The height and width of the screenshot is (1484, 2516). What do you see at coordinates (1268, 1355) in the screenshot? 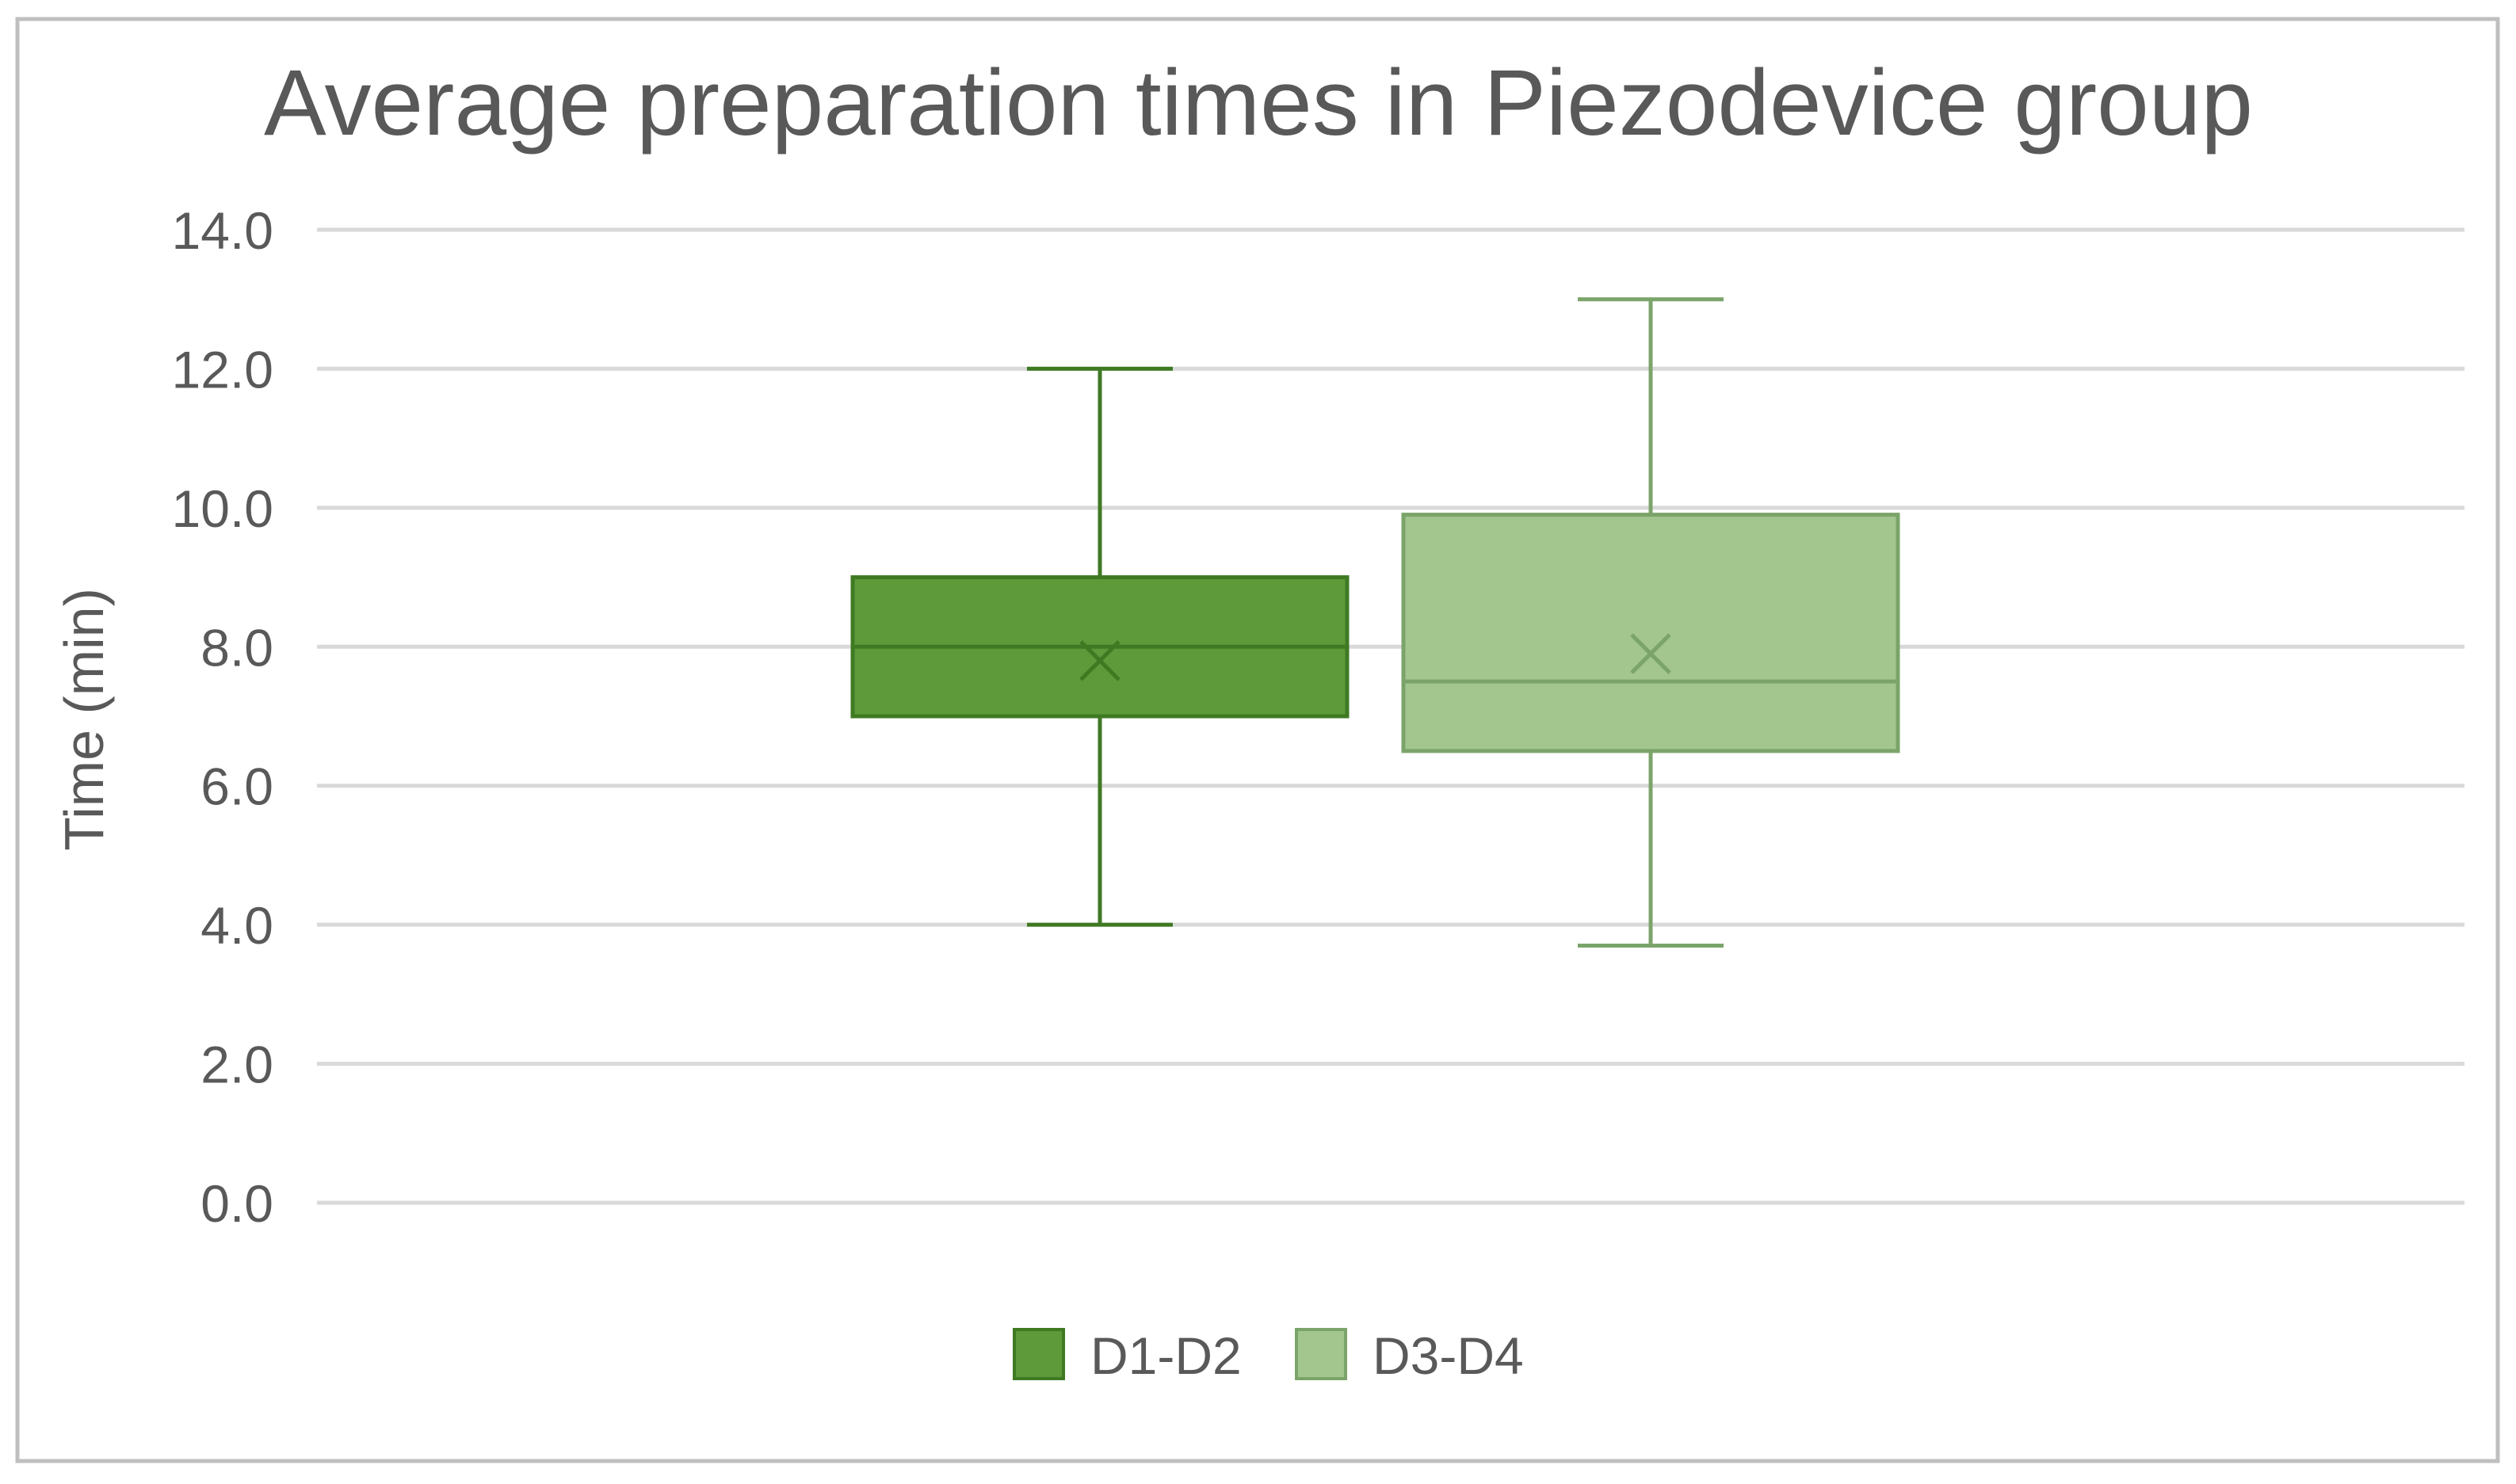
I see `legend: D1-D2 D3-D4` at bounding box center [1268, 1355].